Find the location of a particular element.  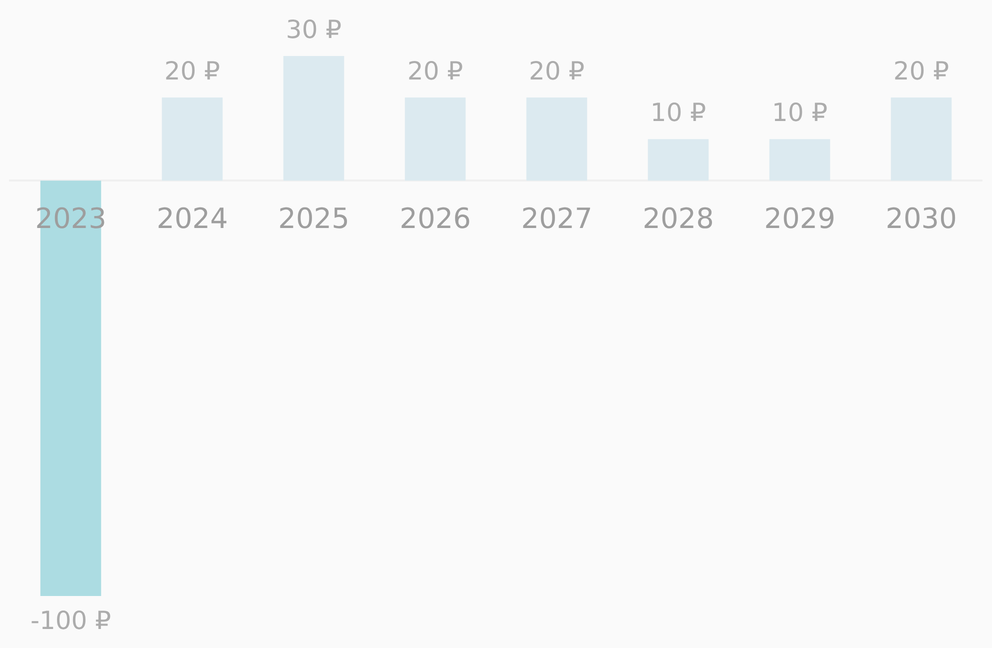

x-tick-label: 2028 is located at coordinates (678, 218).